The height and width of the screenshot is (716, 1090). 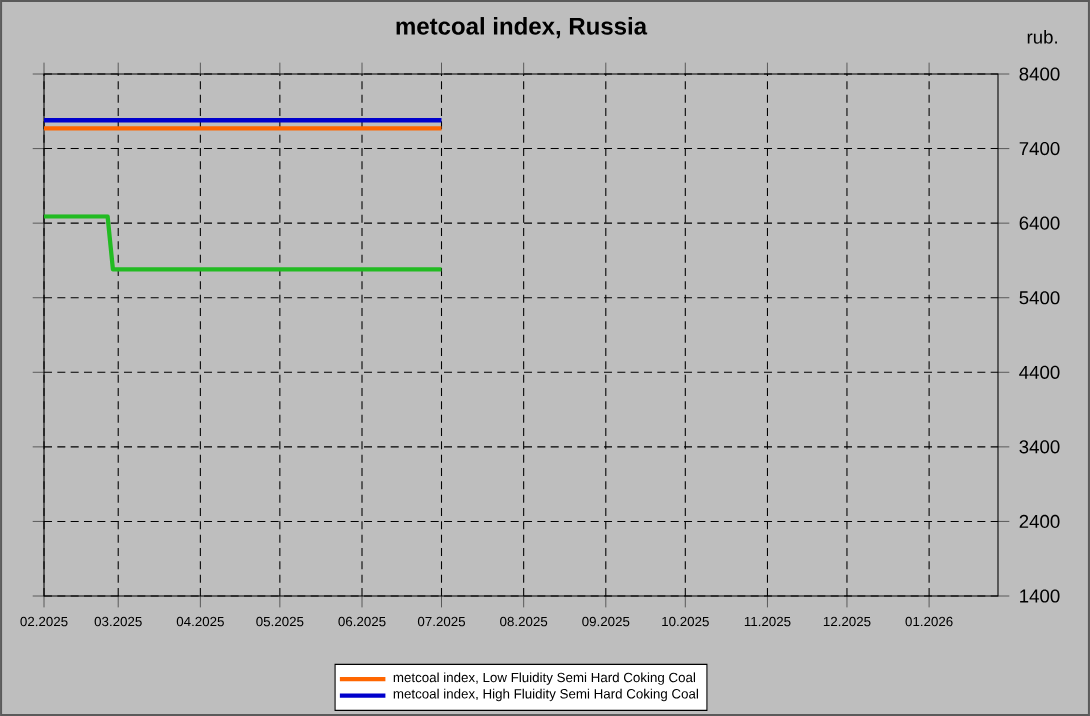 What do you see at coordinates (1039, 149) in the screenshot?
I see `y-tick-label: 7400` at bounding box center [1039, 149].